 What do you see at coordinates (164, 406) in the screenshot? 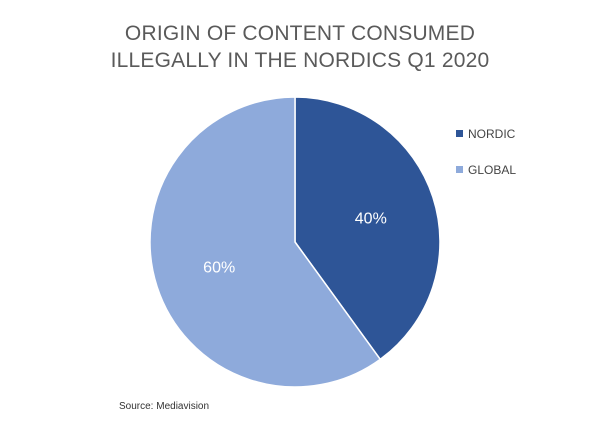
I see `source-note: Source: Mediavision` at bounding box center [164, 406].